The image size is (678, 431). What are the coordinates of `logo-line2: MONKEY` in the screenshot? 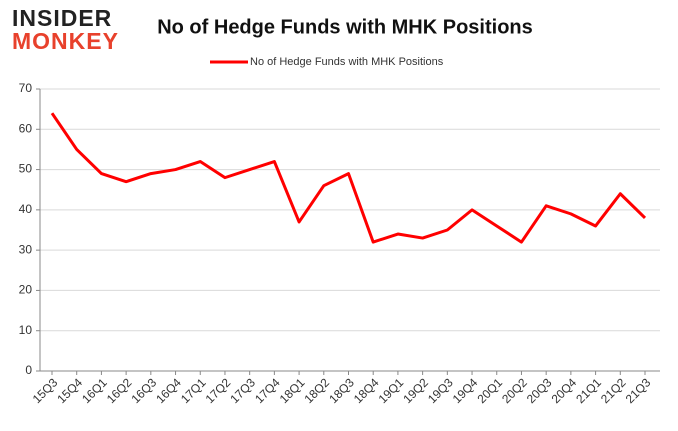 It's located at (65, 41).